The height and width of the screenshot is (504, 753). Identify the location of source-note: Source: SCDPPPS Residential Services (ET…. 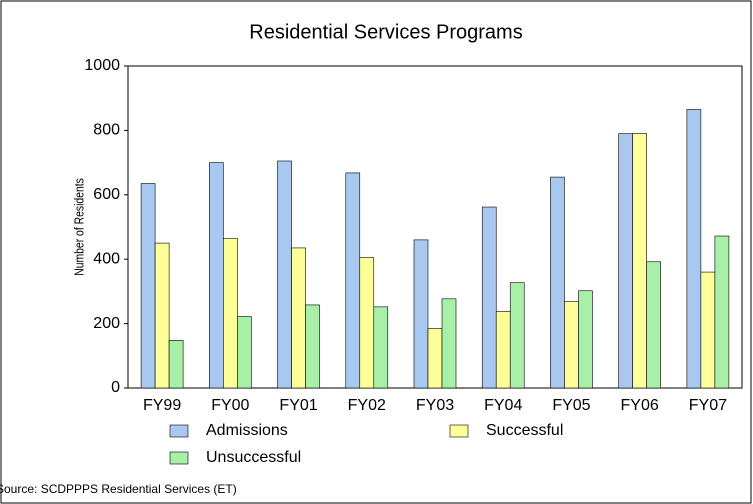
(118, 489).